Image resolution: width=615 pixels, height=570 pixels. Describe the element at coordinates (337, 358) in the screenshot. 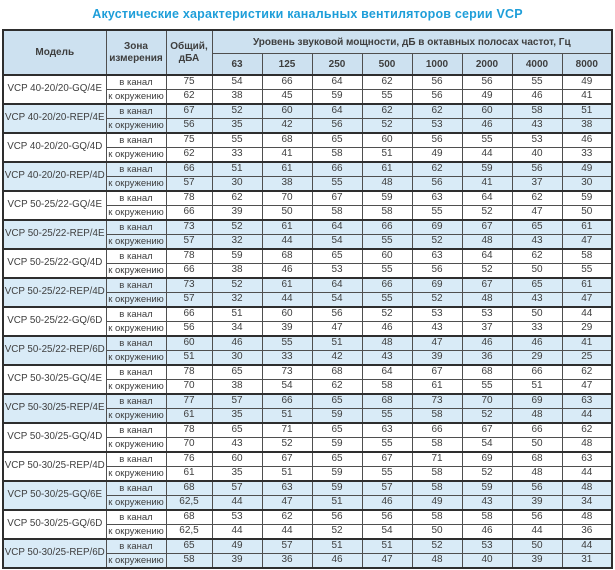

I see `level-cell-250hz: 42` at that location.